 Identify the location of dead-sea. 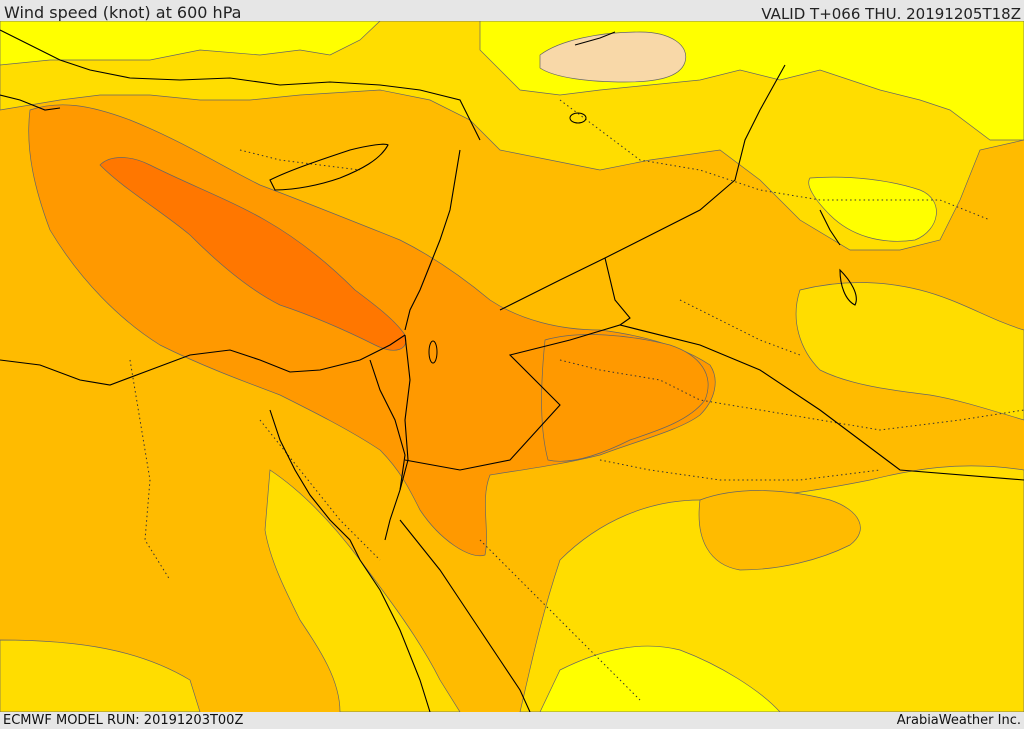
(433, 352).